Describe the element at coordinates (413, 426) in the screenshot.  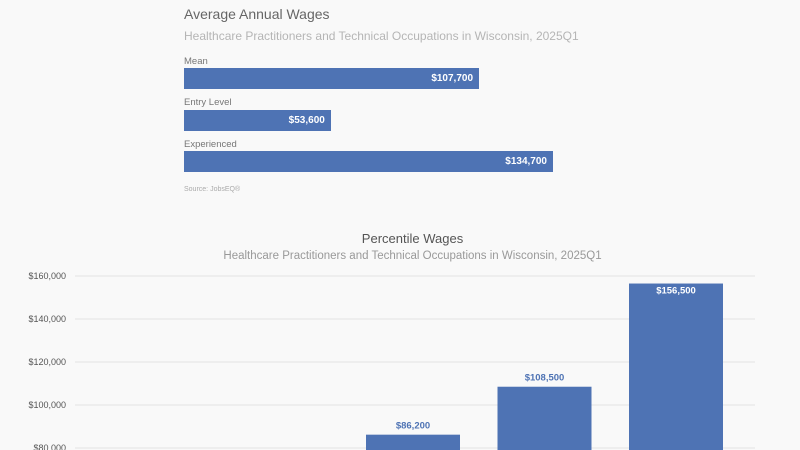
I see `bar-data-label: $86,200` at that location.